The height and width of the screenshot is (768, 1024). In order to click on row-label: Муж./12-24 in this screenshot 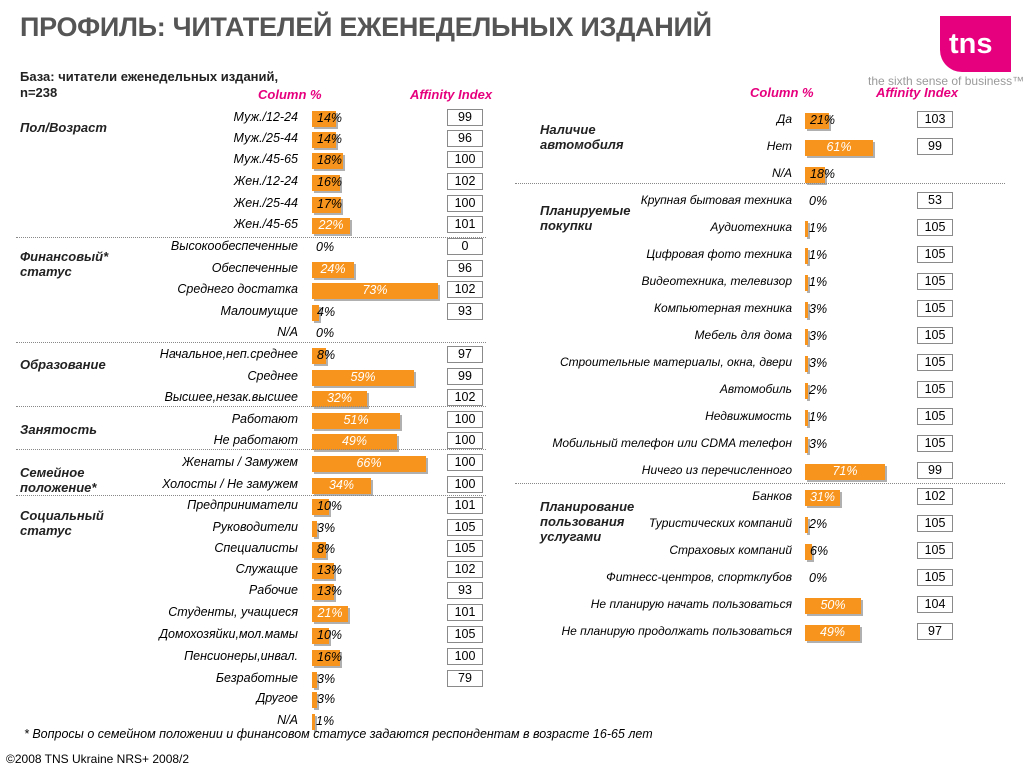, I will do `click(265, 117)`.